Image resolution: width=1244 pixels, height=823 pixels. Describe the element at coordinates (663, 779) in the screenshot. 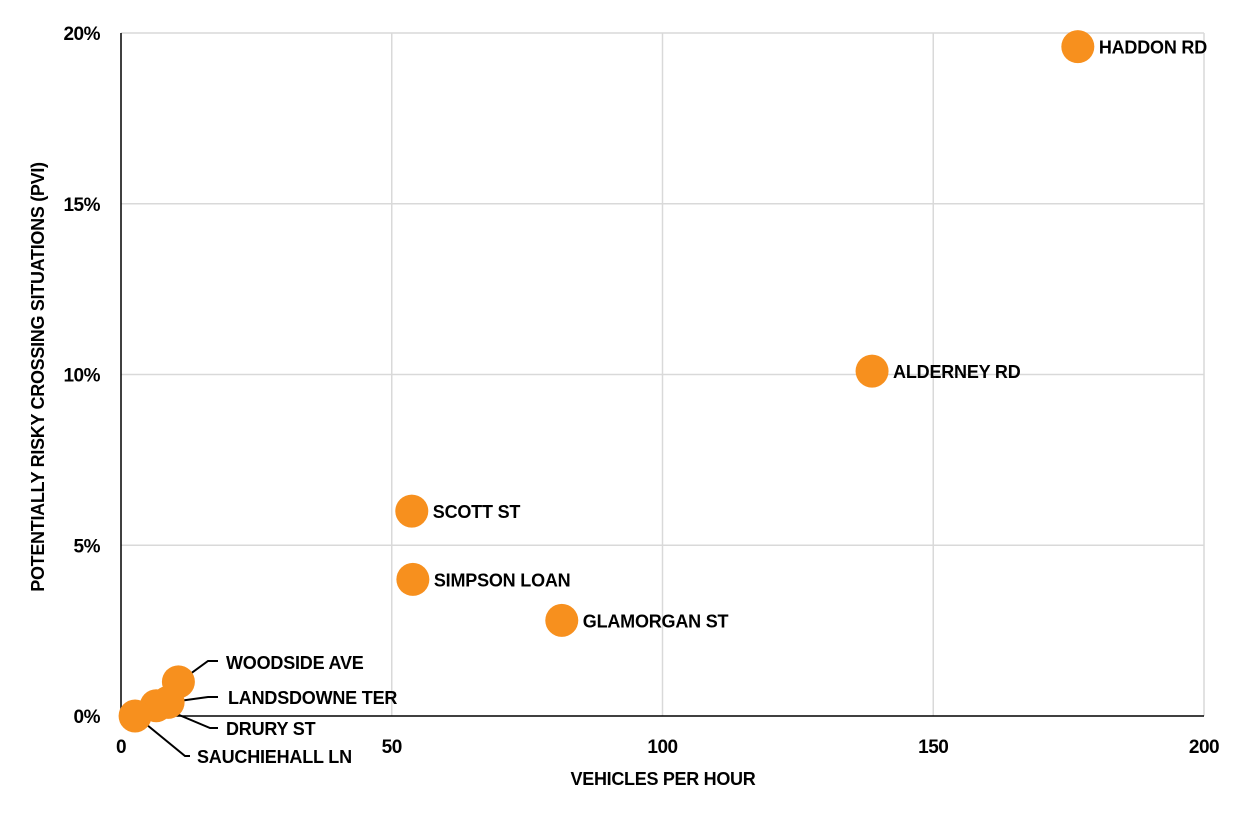

I see `x-axis-title: VEHICLES PER HOUR` at that location.